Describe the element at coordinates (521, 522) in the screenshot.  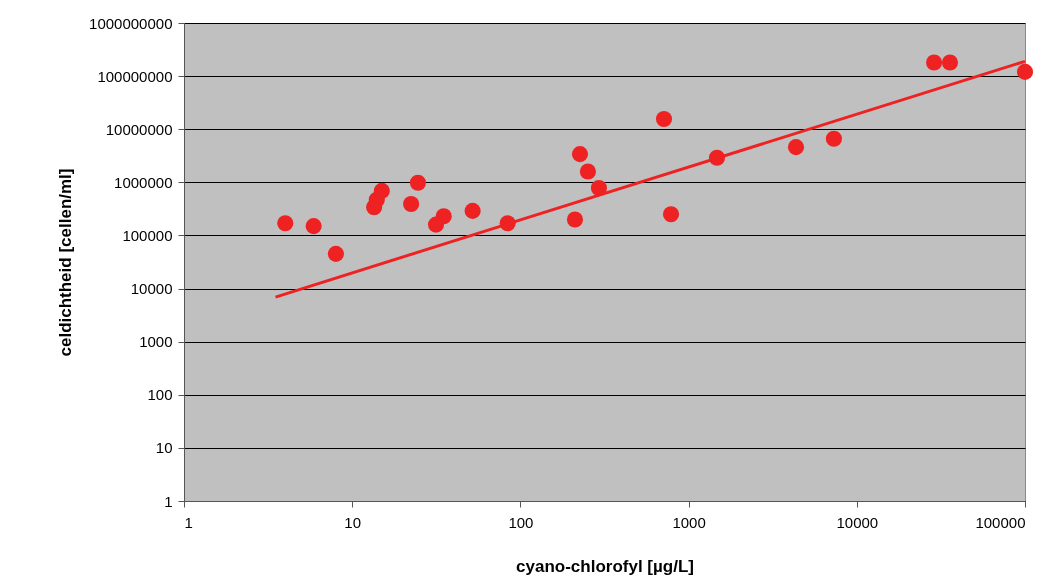
I see `x-tick-label: 100` at that location.